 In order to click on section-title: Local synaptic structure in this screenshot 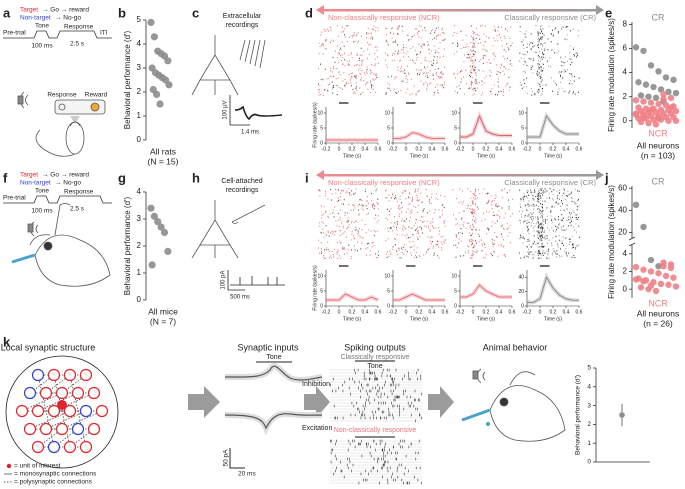, I will do `click(48, 347)`.